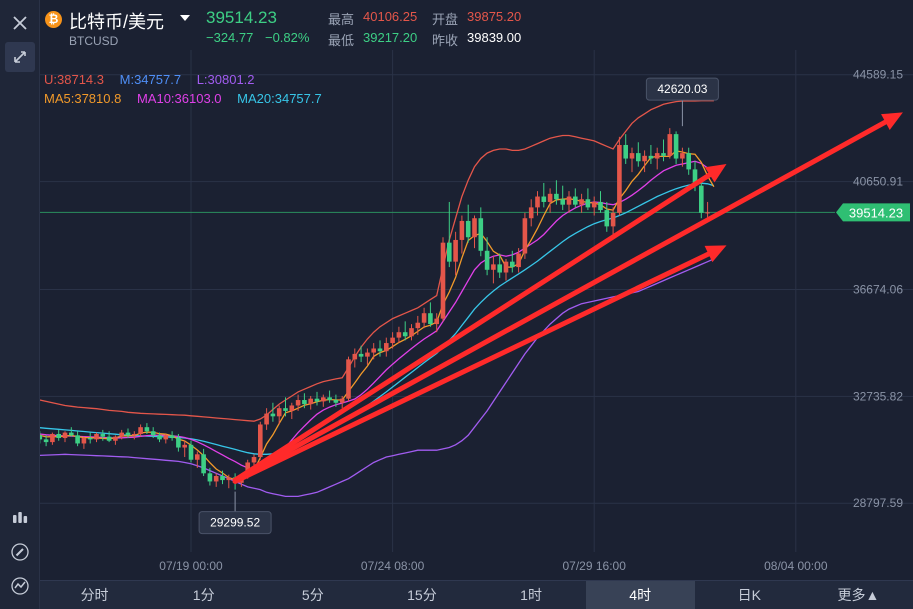 The width and height of the screenshot is (913, 609). What do you see at coordinates (150, 79) in the screenshot?
I see `boll-middle-label: M:34757.7` at bounding box center [150, 79].